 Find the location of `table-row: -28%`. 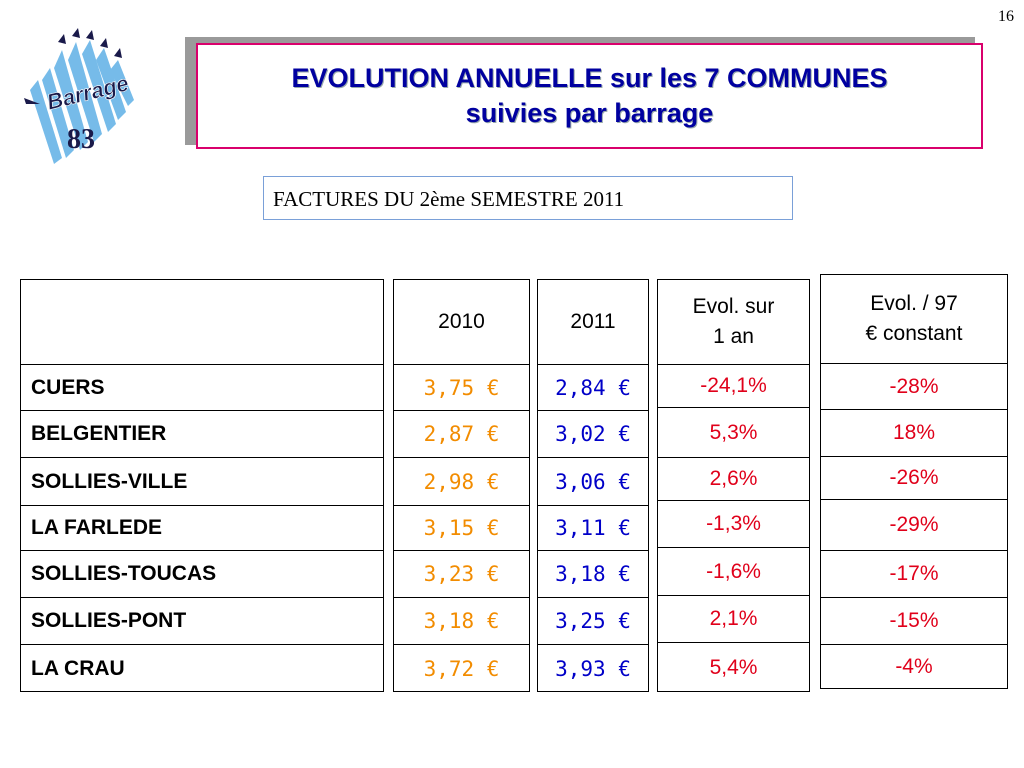

table-row: -28% is located at coordinates (914, 386).